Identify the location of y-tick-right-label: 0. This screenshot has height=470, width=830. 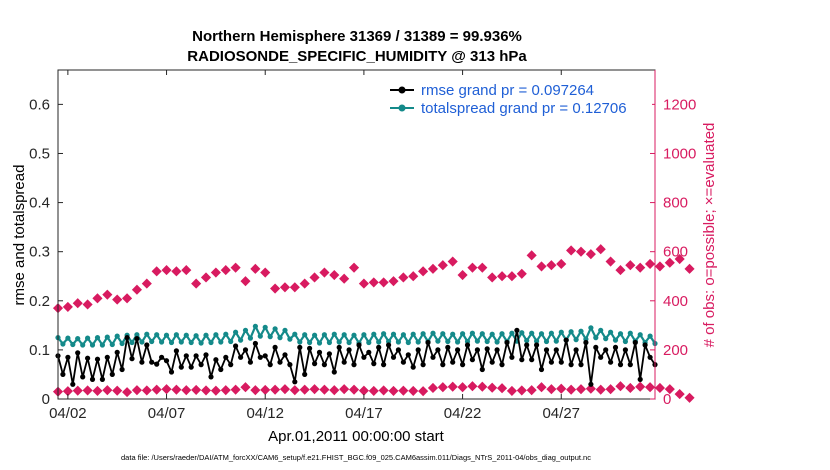
(667, 399).